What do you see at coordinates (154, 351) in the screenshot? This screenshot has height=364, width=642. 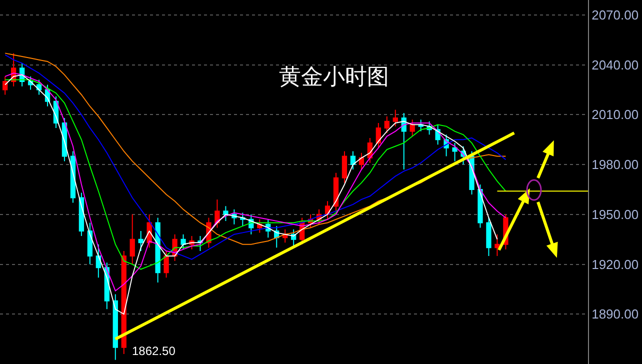 I see `annotation: 1862.50` at bounding box center [154, 351].